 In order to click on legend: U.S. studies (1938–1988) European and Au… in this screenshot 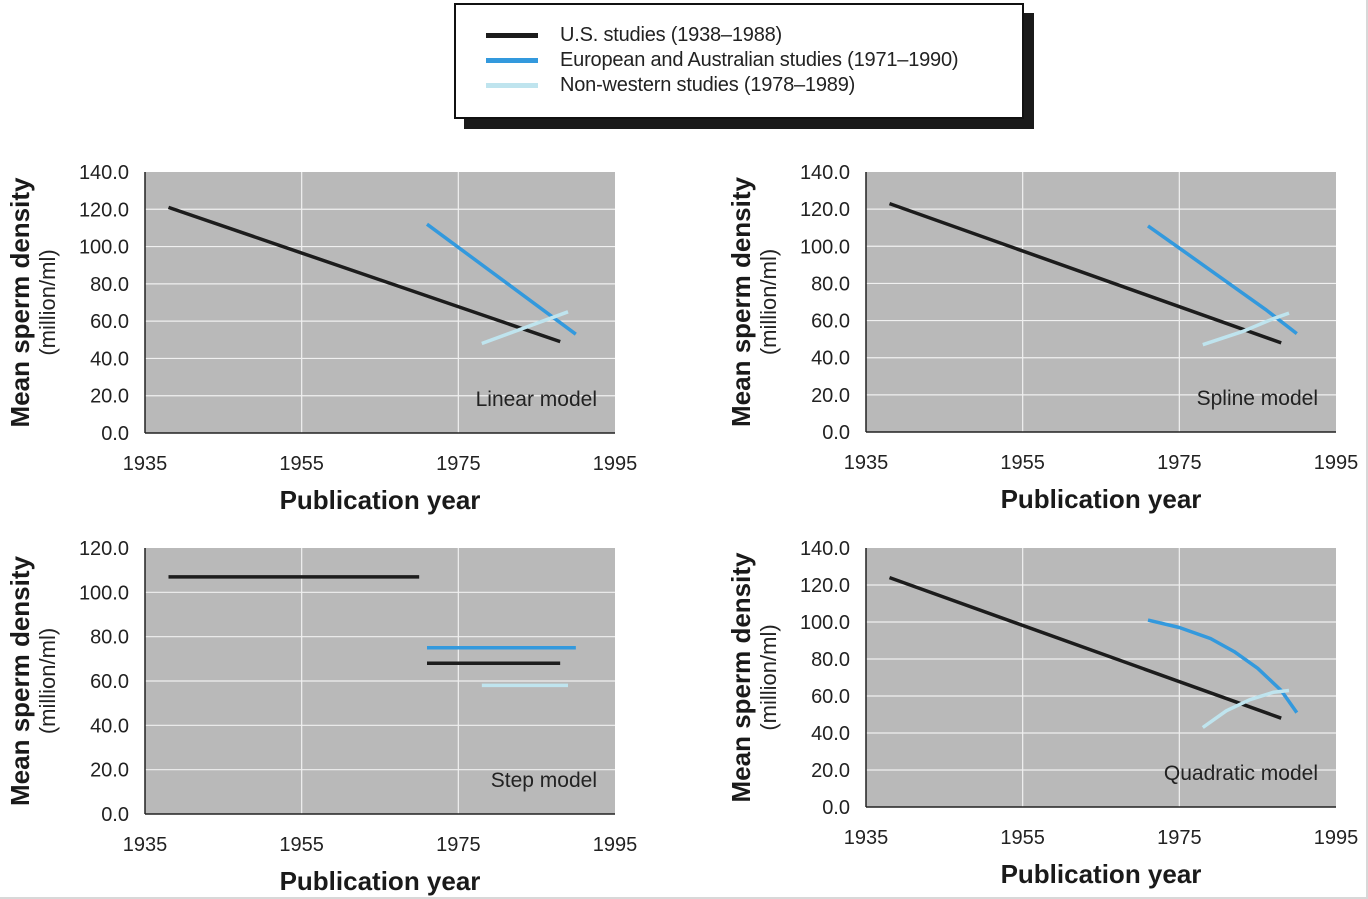, I will do `click(744, 66)`.